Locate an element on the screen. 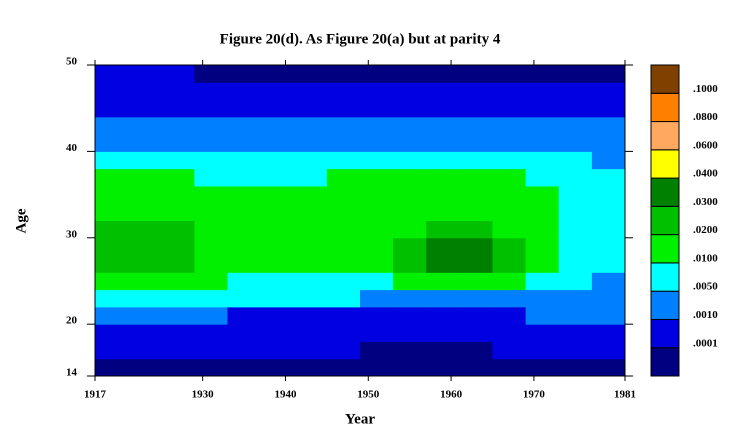 The height and width of the screenshot is (441, 752). y-tick-label: 14 is located at coordinates (72, 373).